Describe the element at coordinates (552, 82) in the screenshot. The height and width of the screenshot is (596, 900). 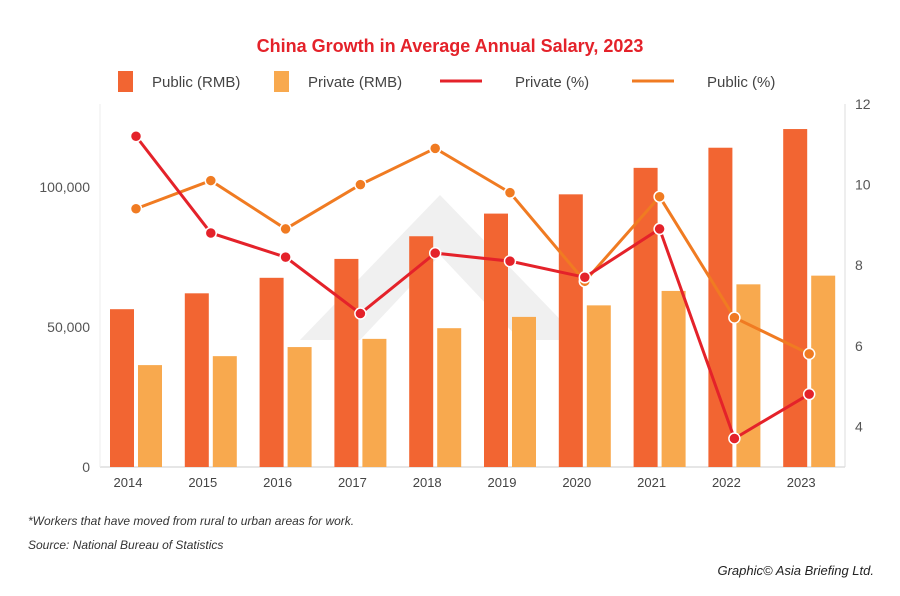
I see `legend-label: Private (%)` at that location.